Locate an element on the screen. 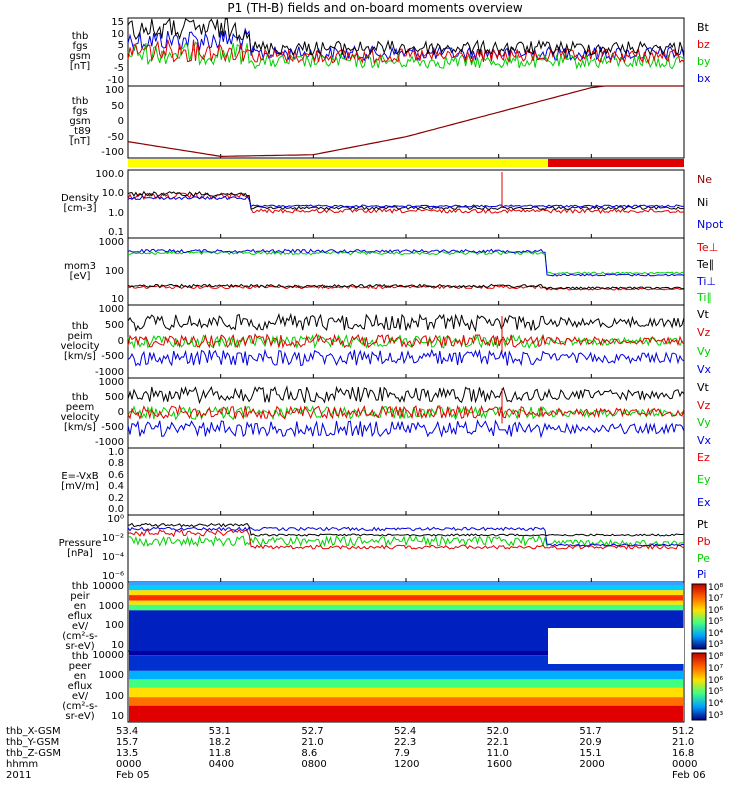  panel-7-ytick-5: 0.0 is located at coordinates (116, 509).